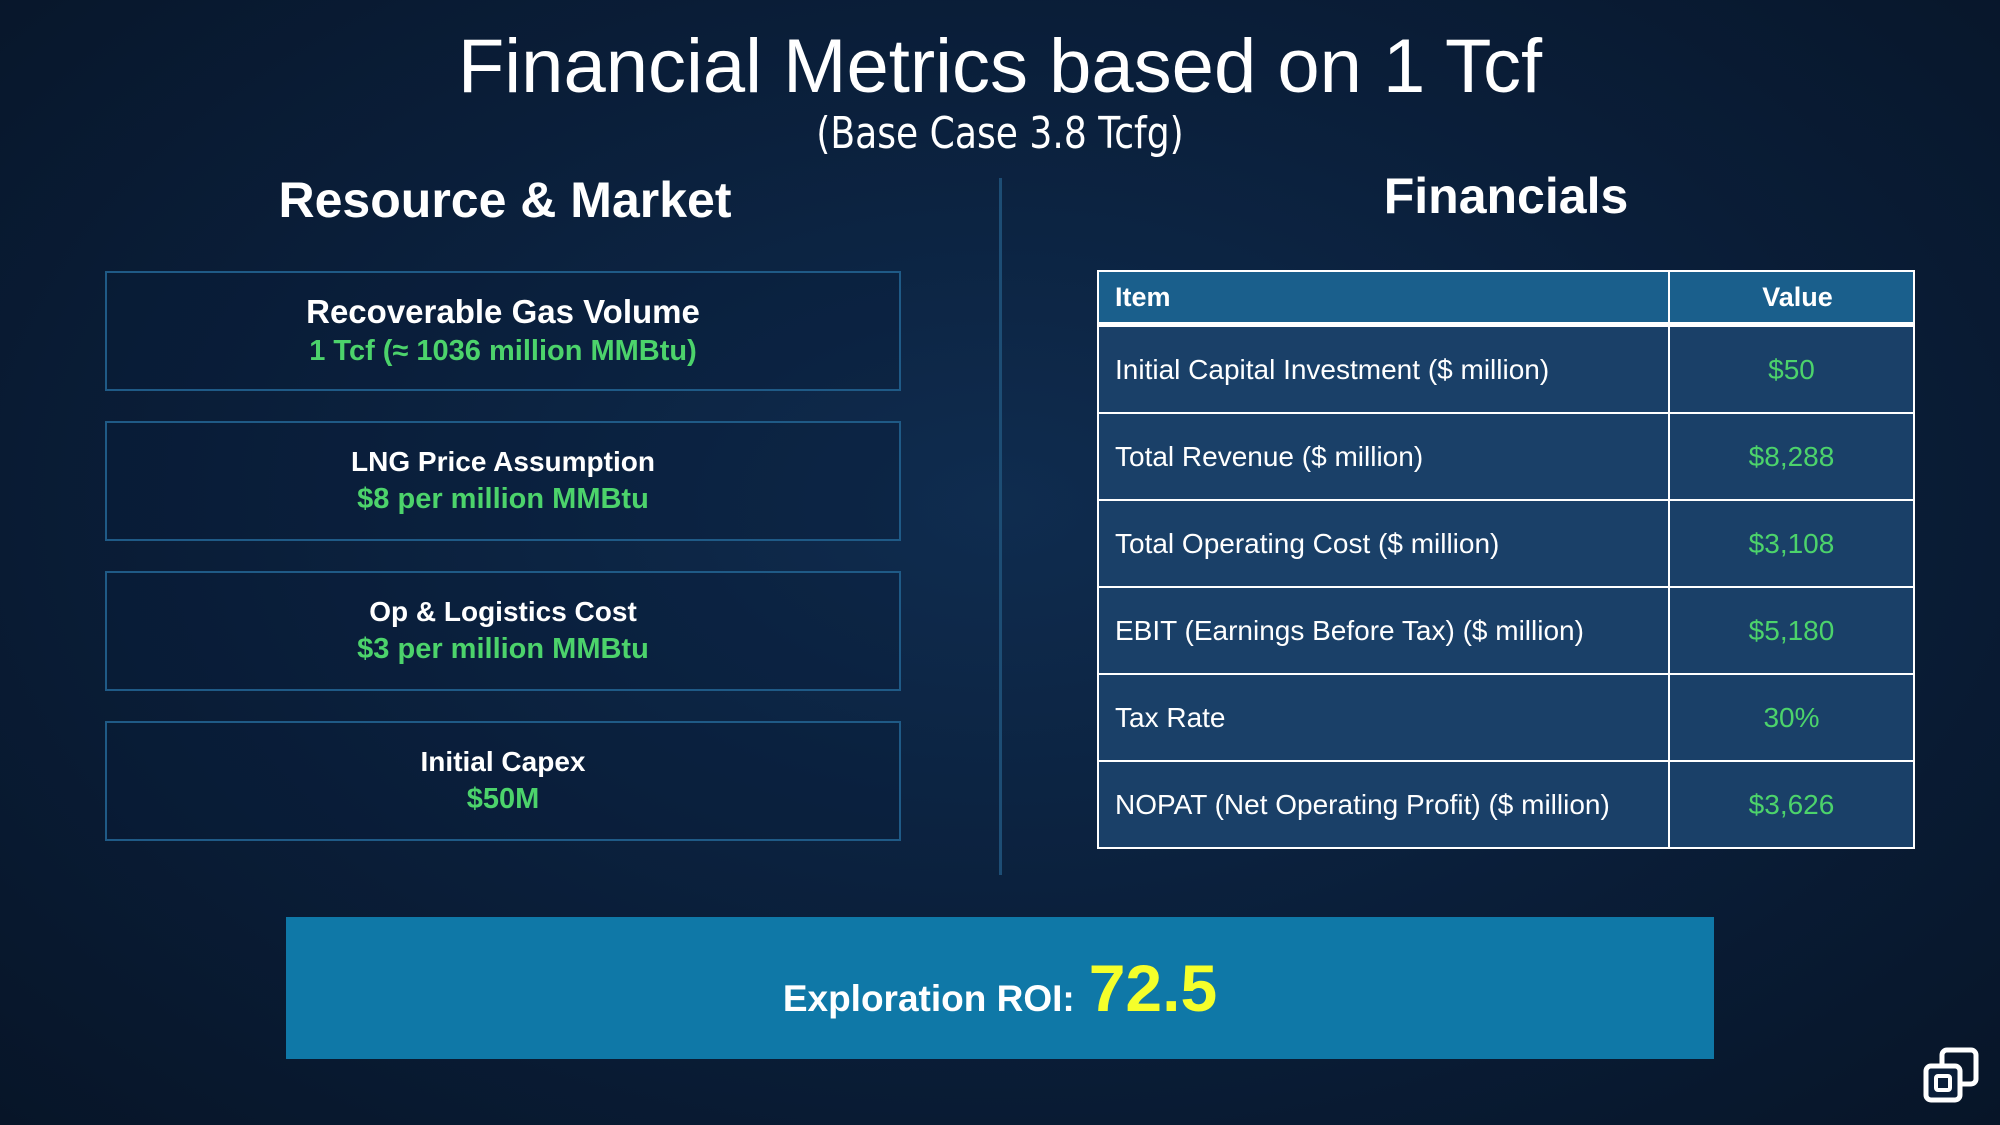  What do you see at coordinates (1791, 369) in the screenshot?
I see `row-value: $50` at bounding box center [1791, 369].